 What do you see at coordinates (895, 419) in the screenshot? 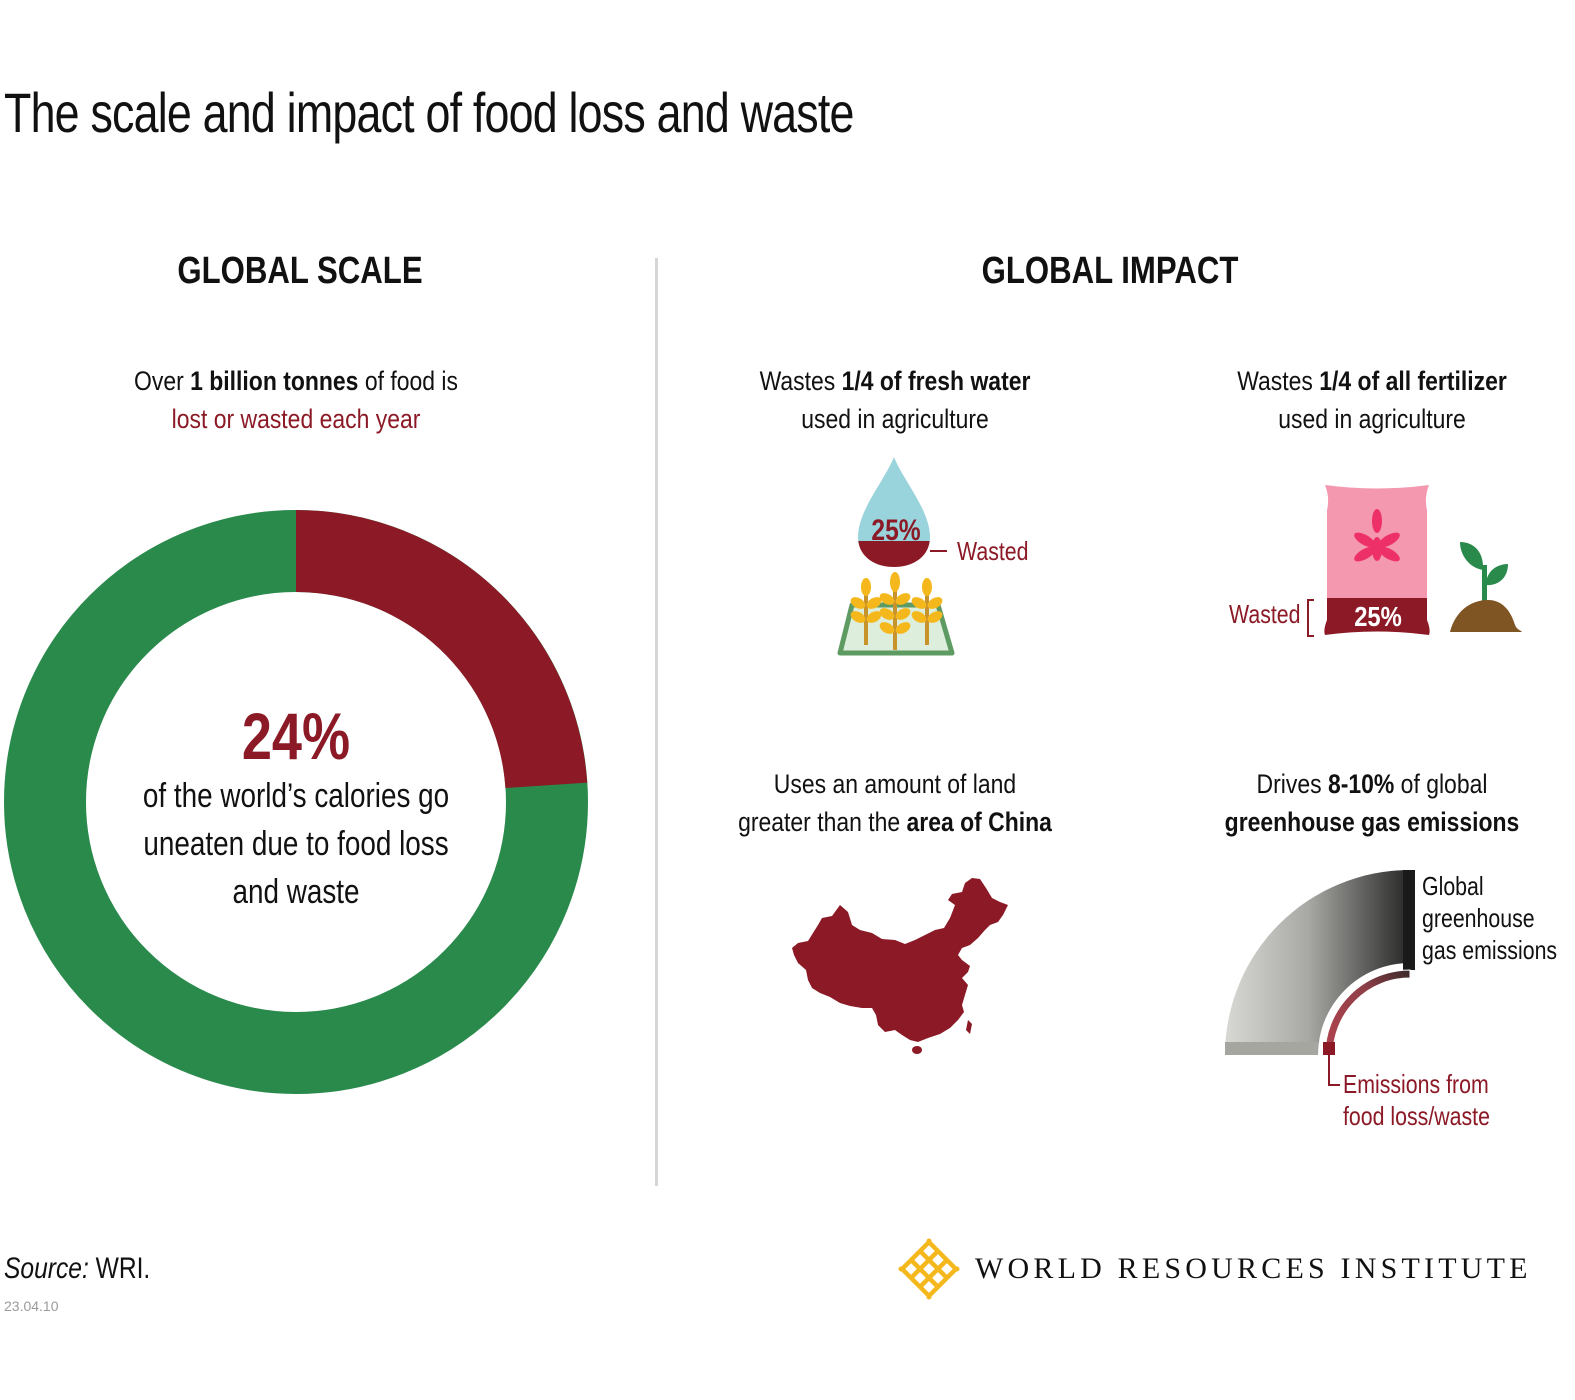
I see `water-line-2: used in agriculture` at bounding box center [895, 419].